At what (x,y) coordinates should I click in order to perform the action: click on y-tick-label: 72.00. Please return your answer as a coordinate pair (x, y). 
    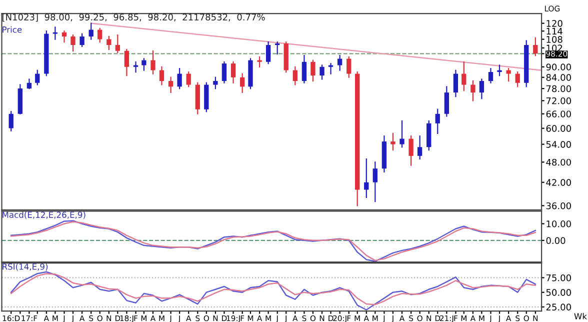
    Looking at the image, I should click on (558, 100).